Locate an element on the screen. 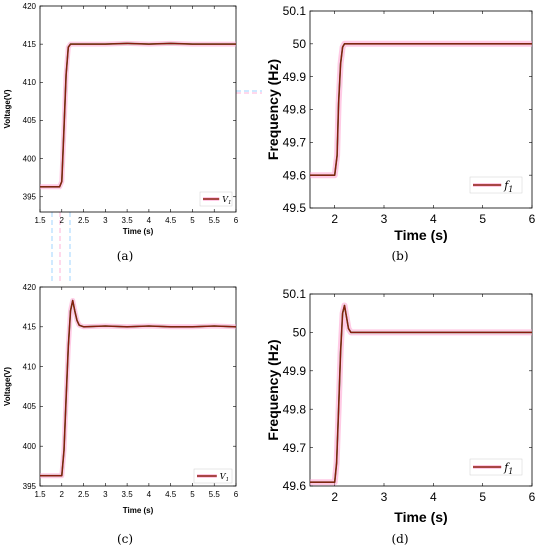 This screenshot has width=539, height=550. y-tick-label: 49.5 is located at coordinates (295, 208).